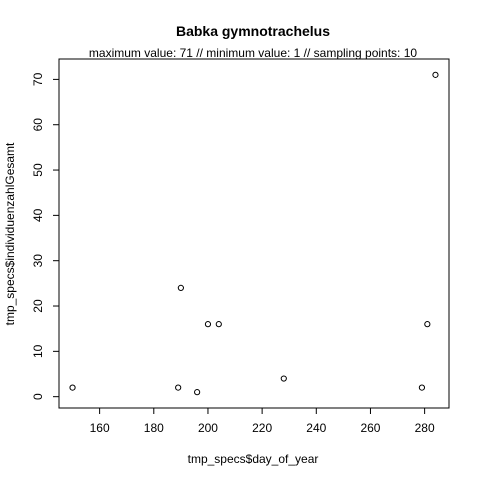 The width and height of the screenshot is (480, 480). I want to click on x-axis: 160 180 200 220 240 260 280, so click(262, 421).